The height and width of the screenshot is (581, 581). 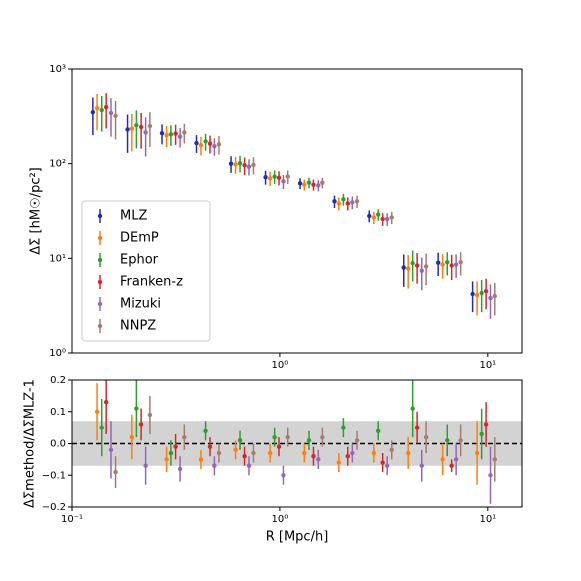 I want to click on y-tick-label: 10⁰, so click(x=57, y=353).